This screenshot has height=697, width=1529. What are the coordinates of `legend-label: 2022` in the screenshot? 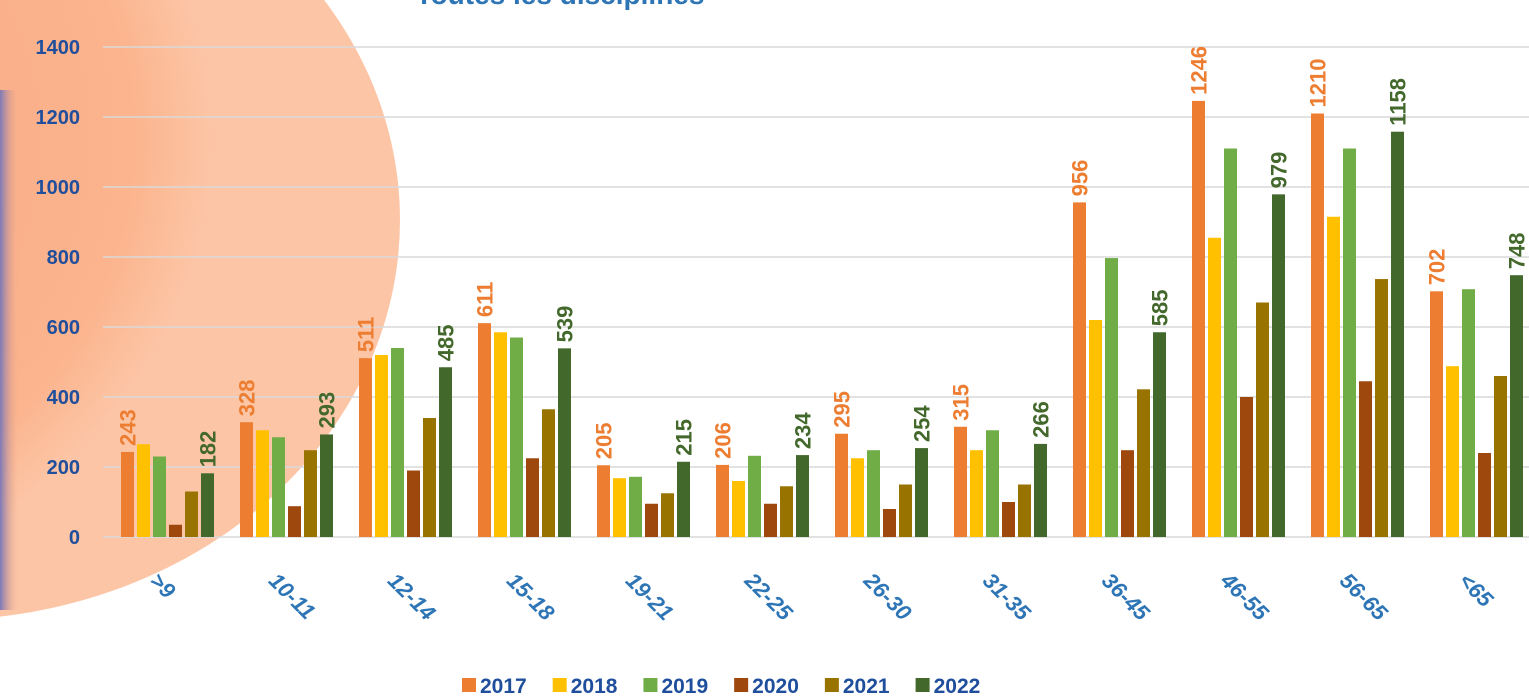 It's located at (957, 686).